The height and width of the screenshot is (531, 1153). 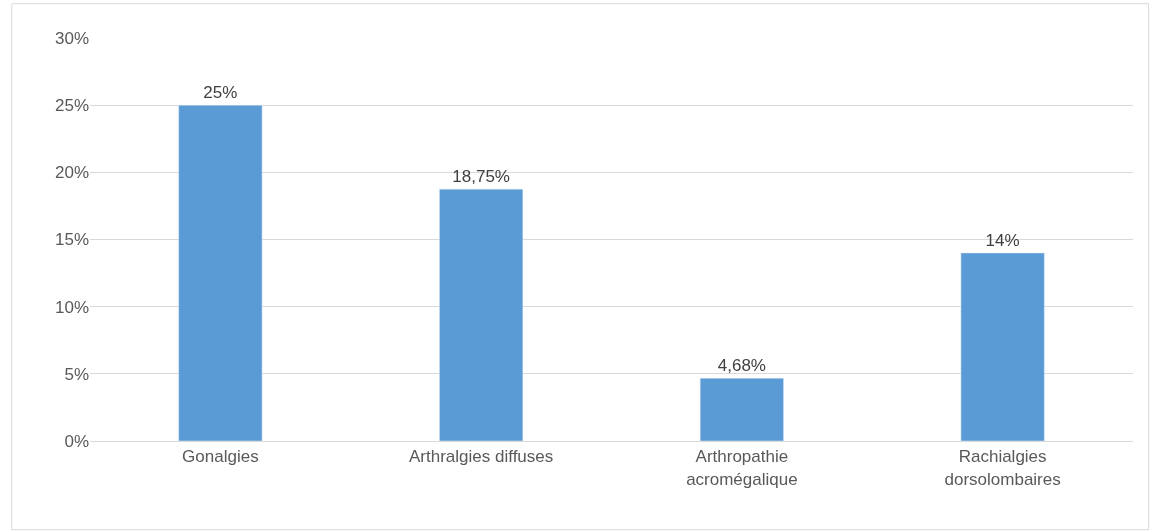 What do you see at coordinates (76, 374) in the screenshot?
I see `y-tick-label: 5%` at bounding box center [76, 374].